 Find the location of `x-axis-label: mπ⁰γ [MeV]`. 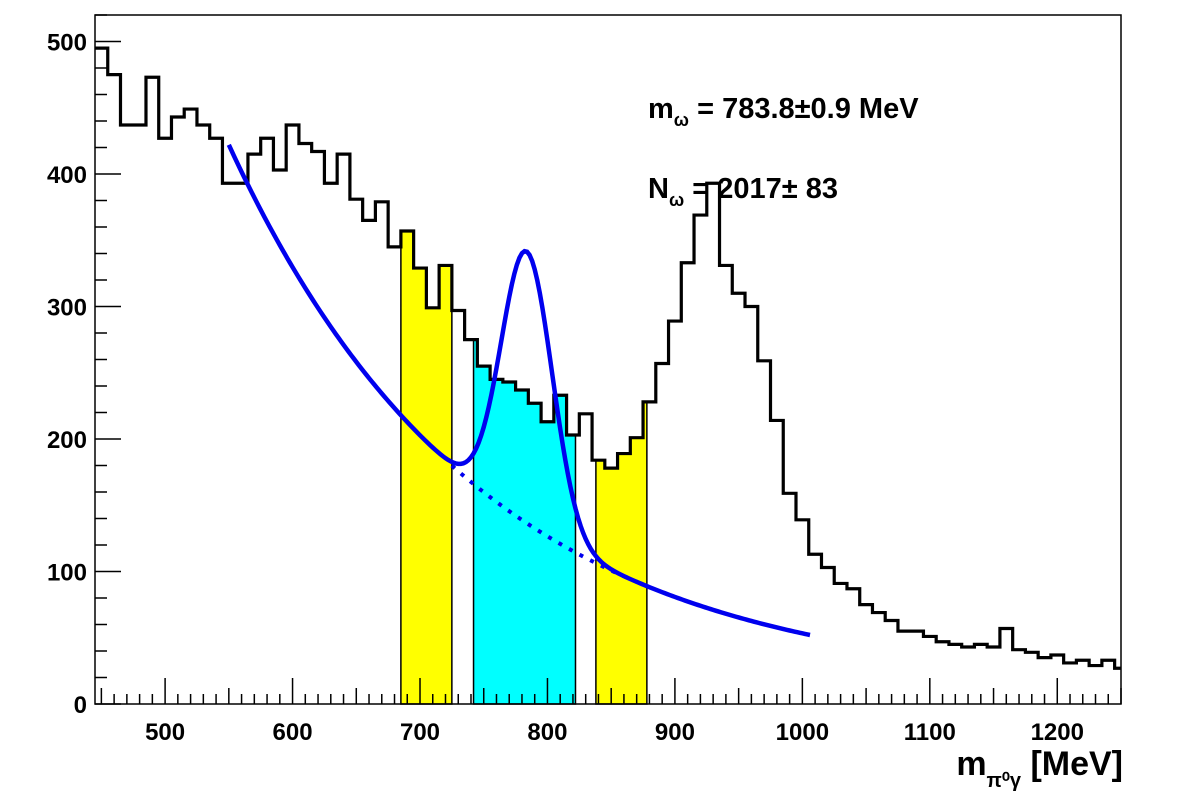

x-axis-label: mπ⁰γ [MeV] is located at coordinates (1039, 768).